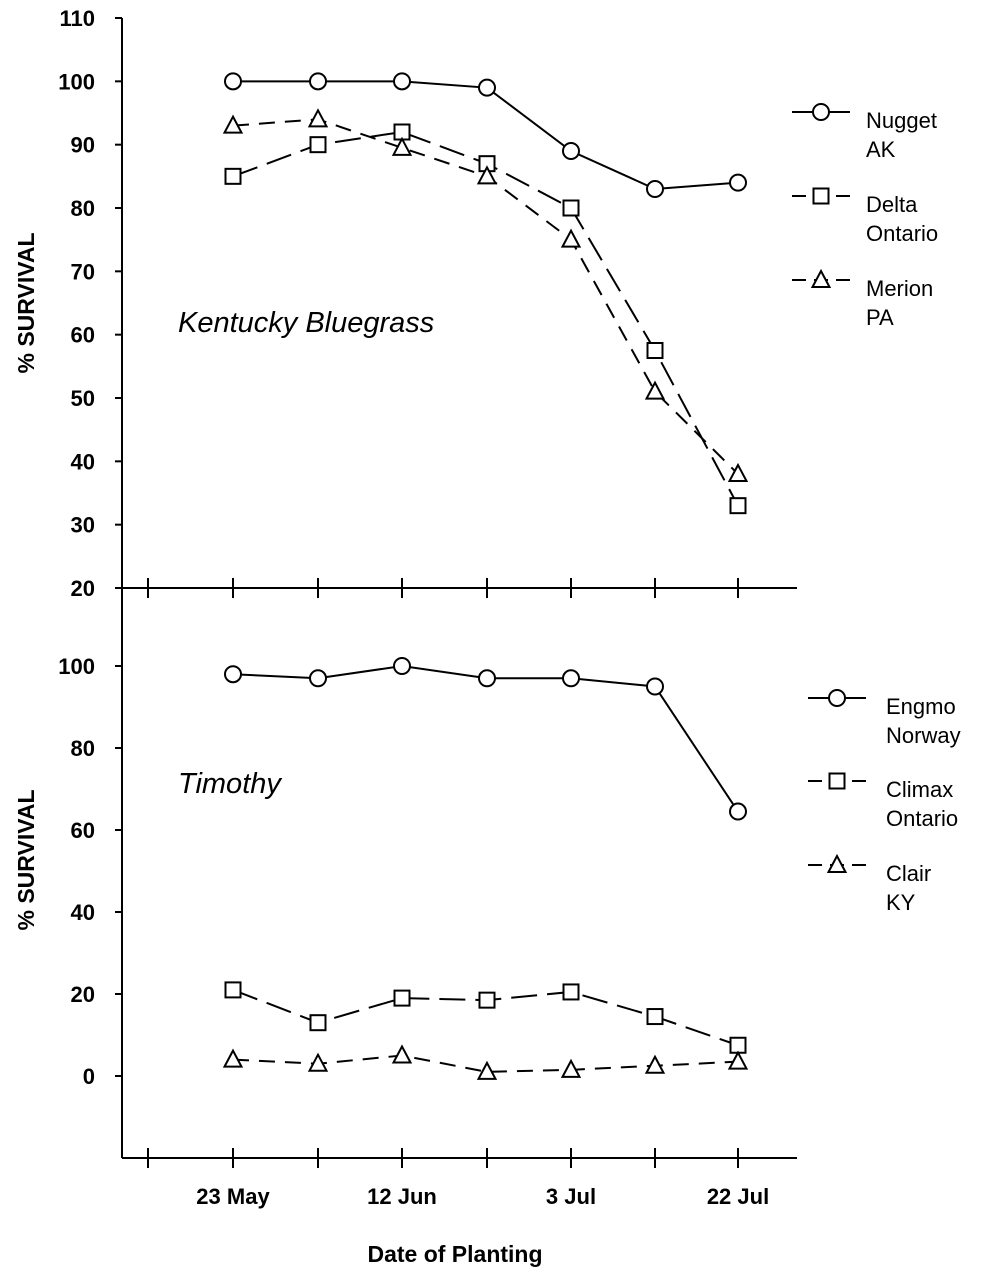 The width and height of the screenshot is (989, 1274). I want to click on panel-title: Kentucky Bluegrass, so click(306, 323).